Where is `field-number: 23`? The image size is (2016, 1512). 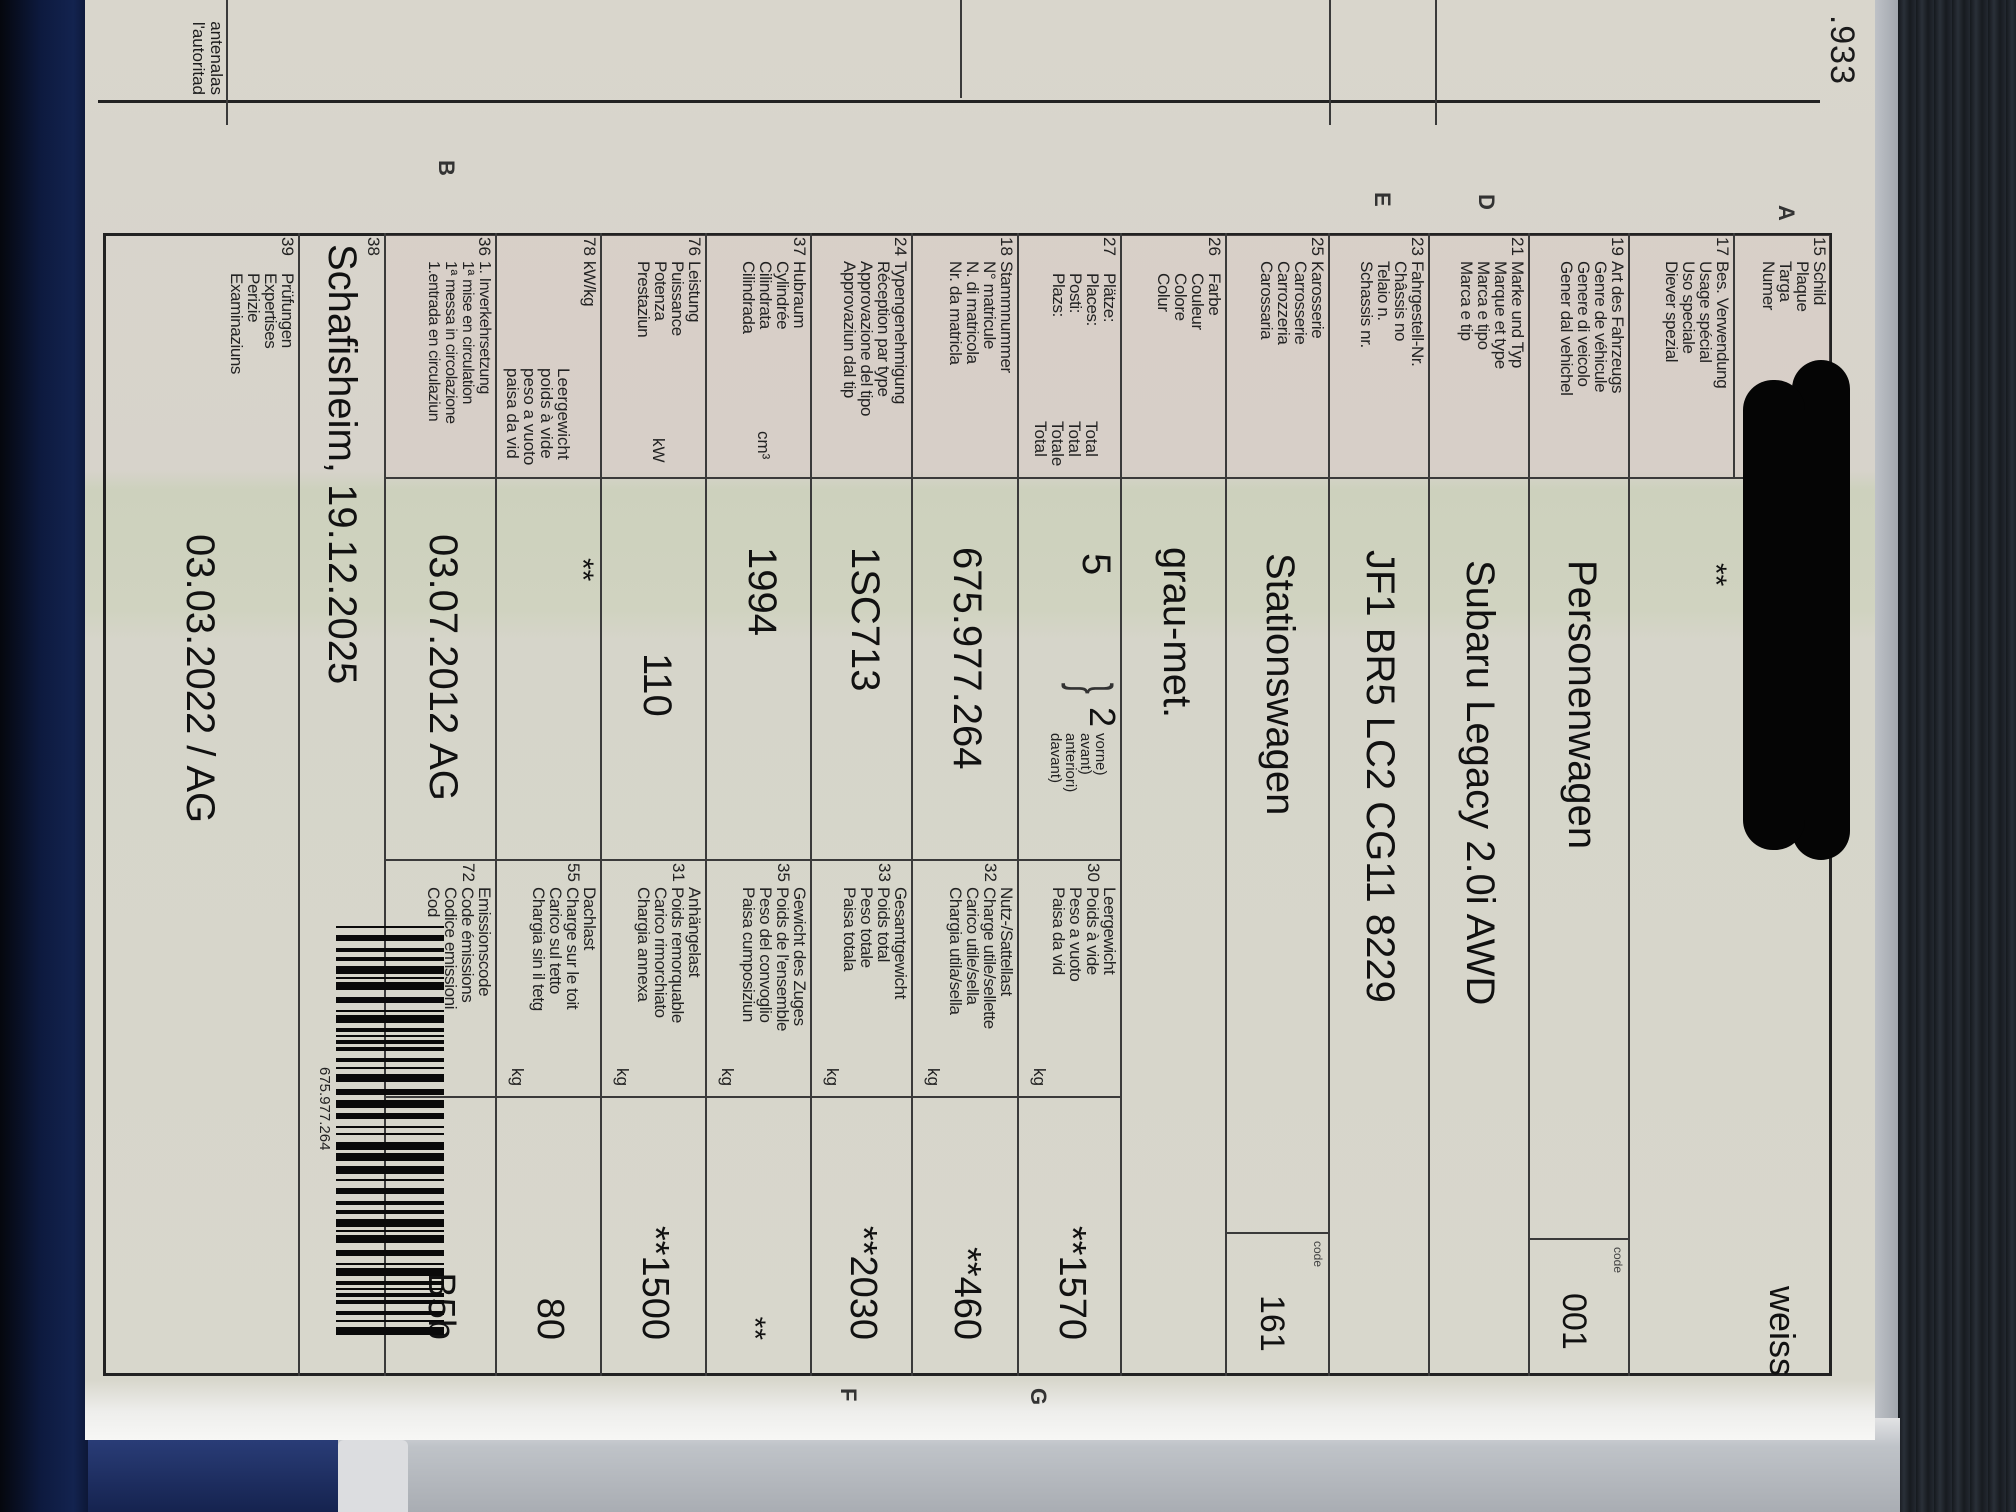 field-number: 23 is located at coordinates (1417, 246).